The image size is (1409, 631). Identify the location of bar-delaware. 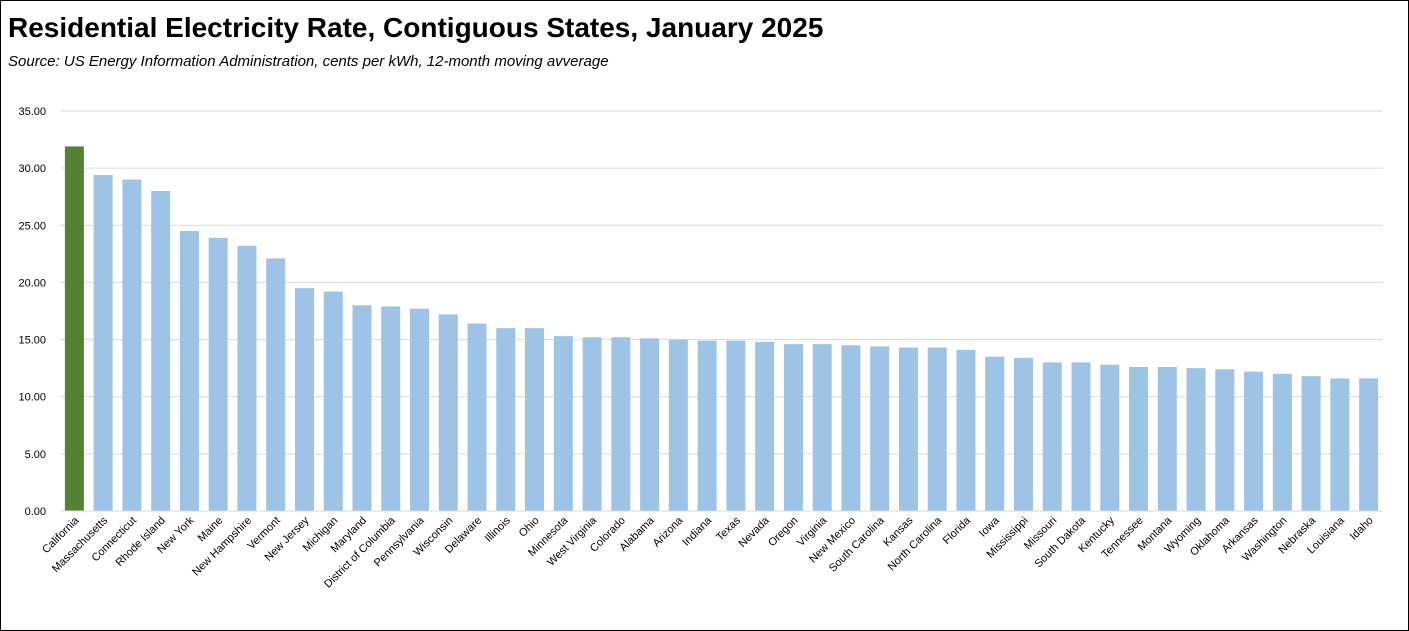
(477, 417).